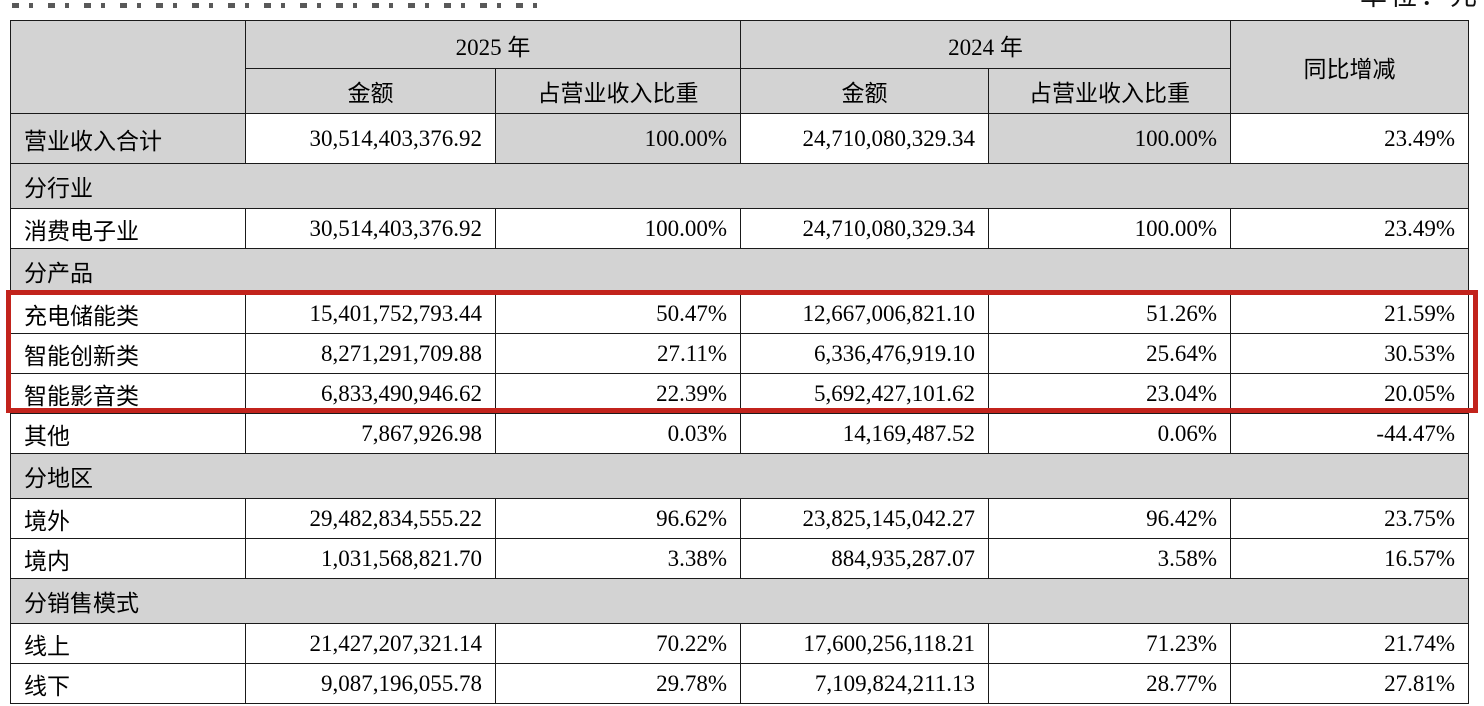 This screenshot has width=1484, height=706. I want to click on cropped-text-fragments, so click(282, 5).